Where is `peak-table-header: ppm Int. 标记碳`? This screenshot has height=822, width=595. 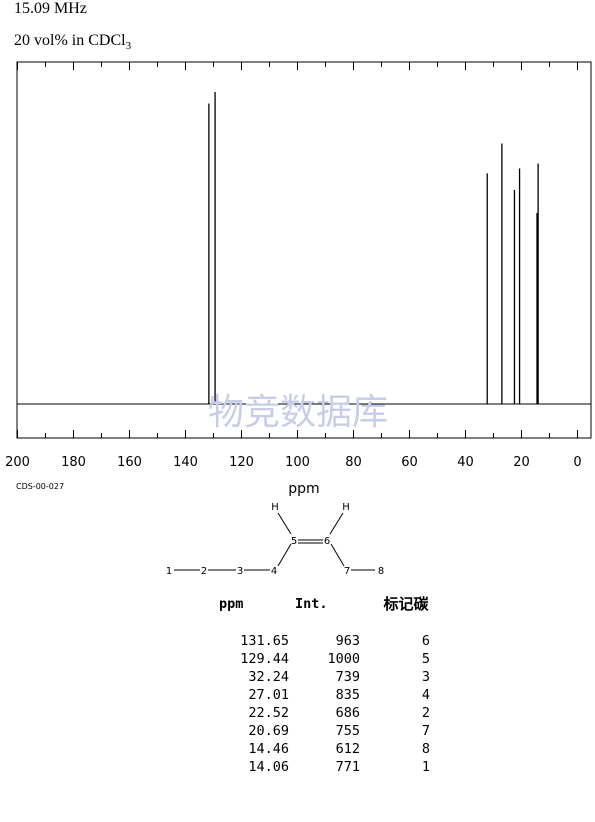
peak-table-header: ppm Int. 标记碳 is located at coordinates (328, 603).